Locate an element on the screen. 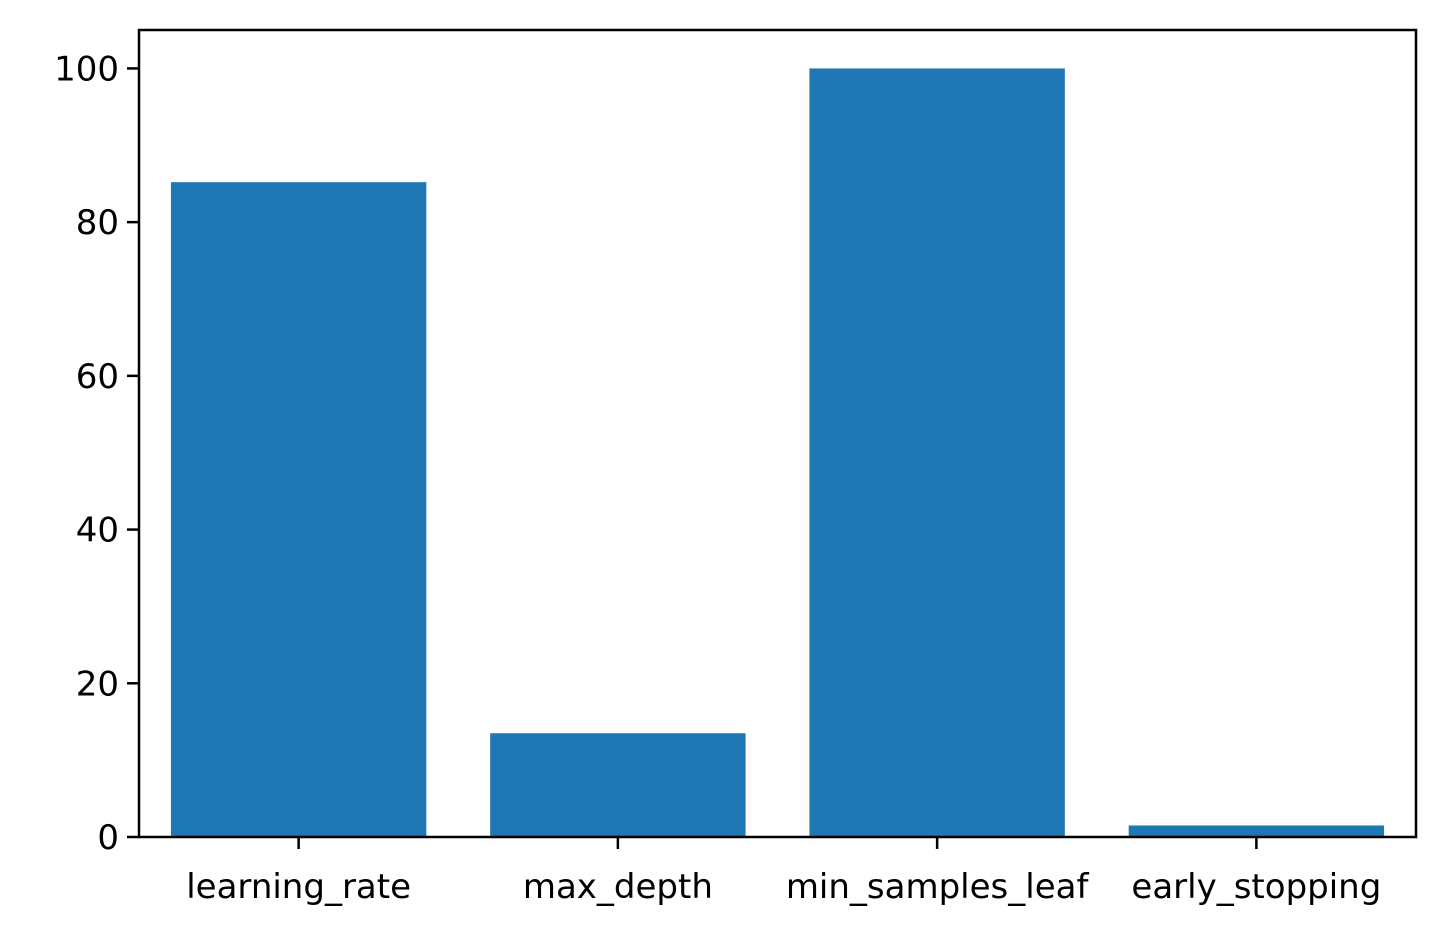  y-tick-label: 40 is located at coordinates (97, 531).